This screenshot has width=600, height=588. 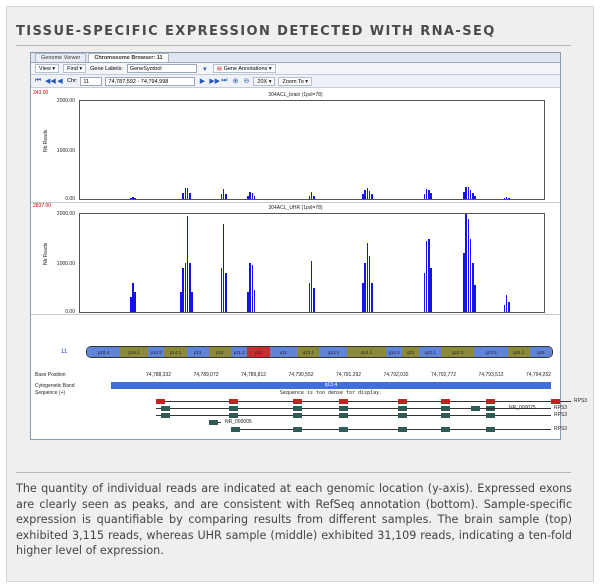 I want to click on zoom-level-select: 20X ▾, so click(x=264, y=81).